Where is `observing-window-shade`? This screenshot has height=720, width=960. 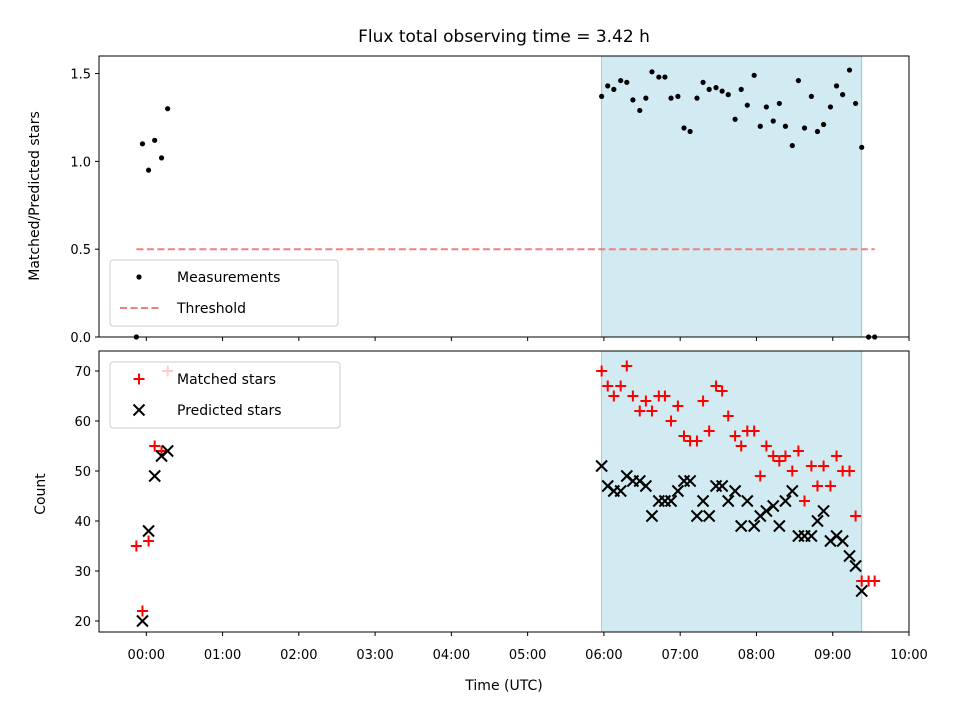 observing-window-shade is located at coordinates (732, 196).